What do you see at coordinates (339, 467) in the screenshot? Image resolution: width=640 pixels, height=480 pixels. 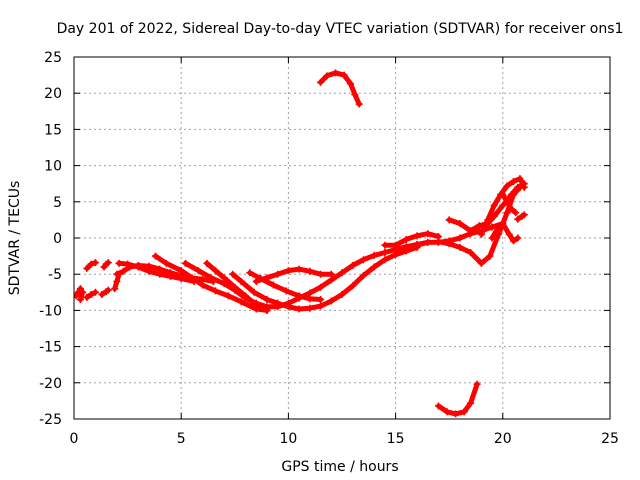 I see `x-axis-label: GPS time / hours` at bounding box center [339, 467].